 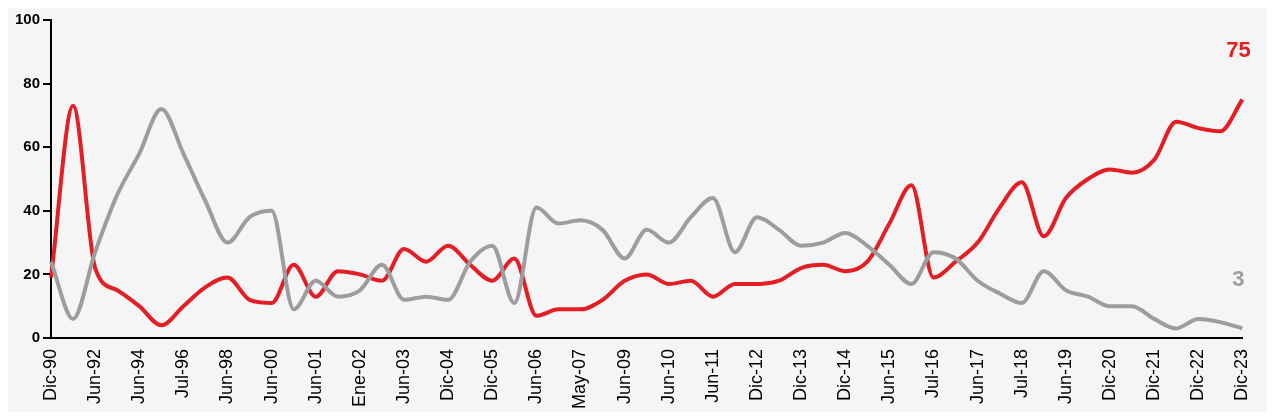 What do you see at coordinates (36, 337) in the screenshot?
I see `y-tick-label: 0` at bounding box center [36, 337].